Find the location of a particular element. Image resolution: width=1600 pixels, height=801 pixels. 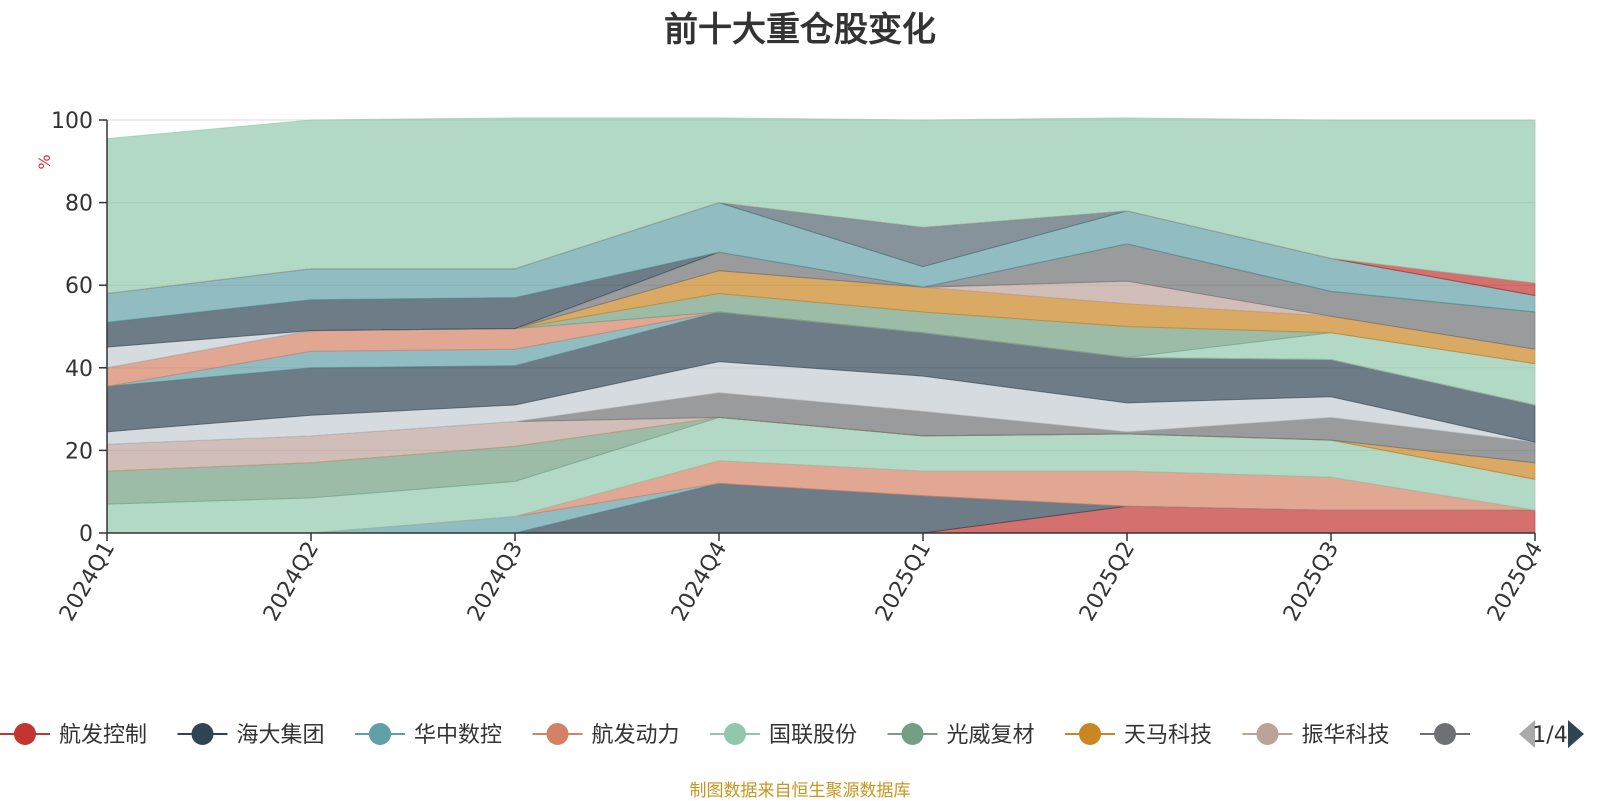

legend-label: 振华科技 is located at coordinates (1346, 735).